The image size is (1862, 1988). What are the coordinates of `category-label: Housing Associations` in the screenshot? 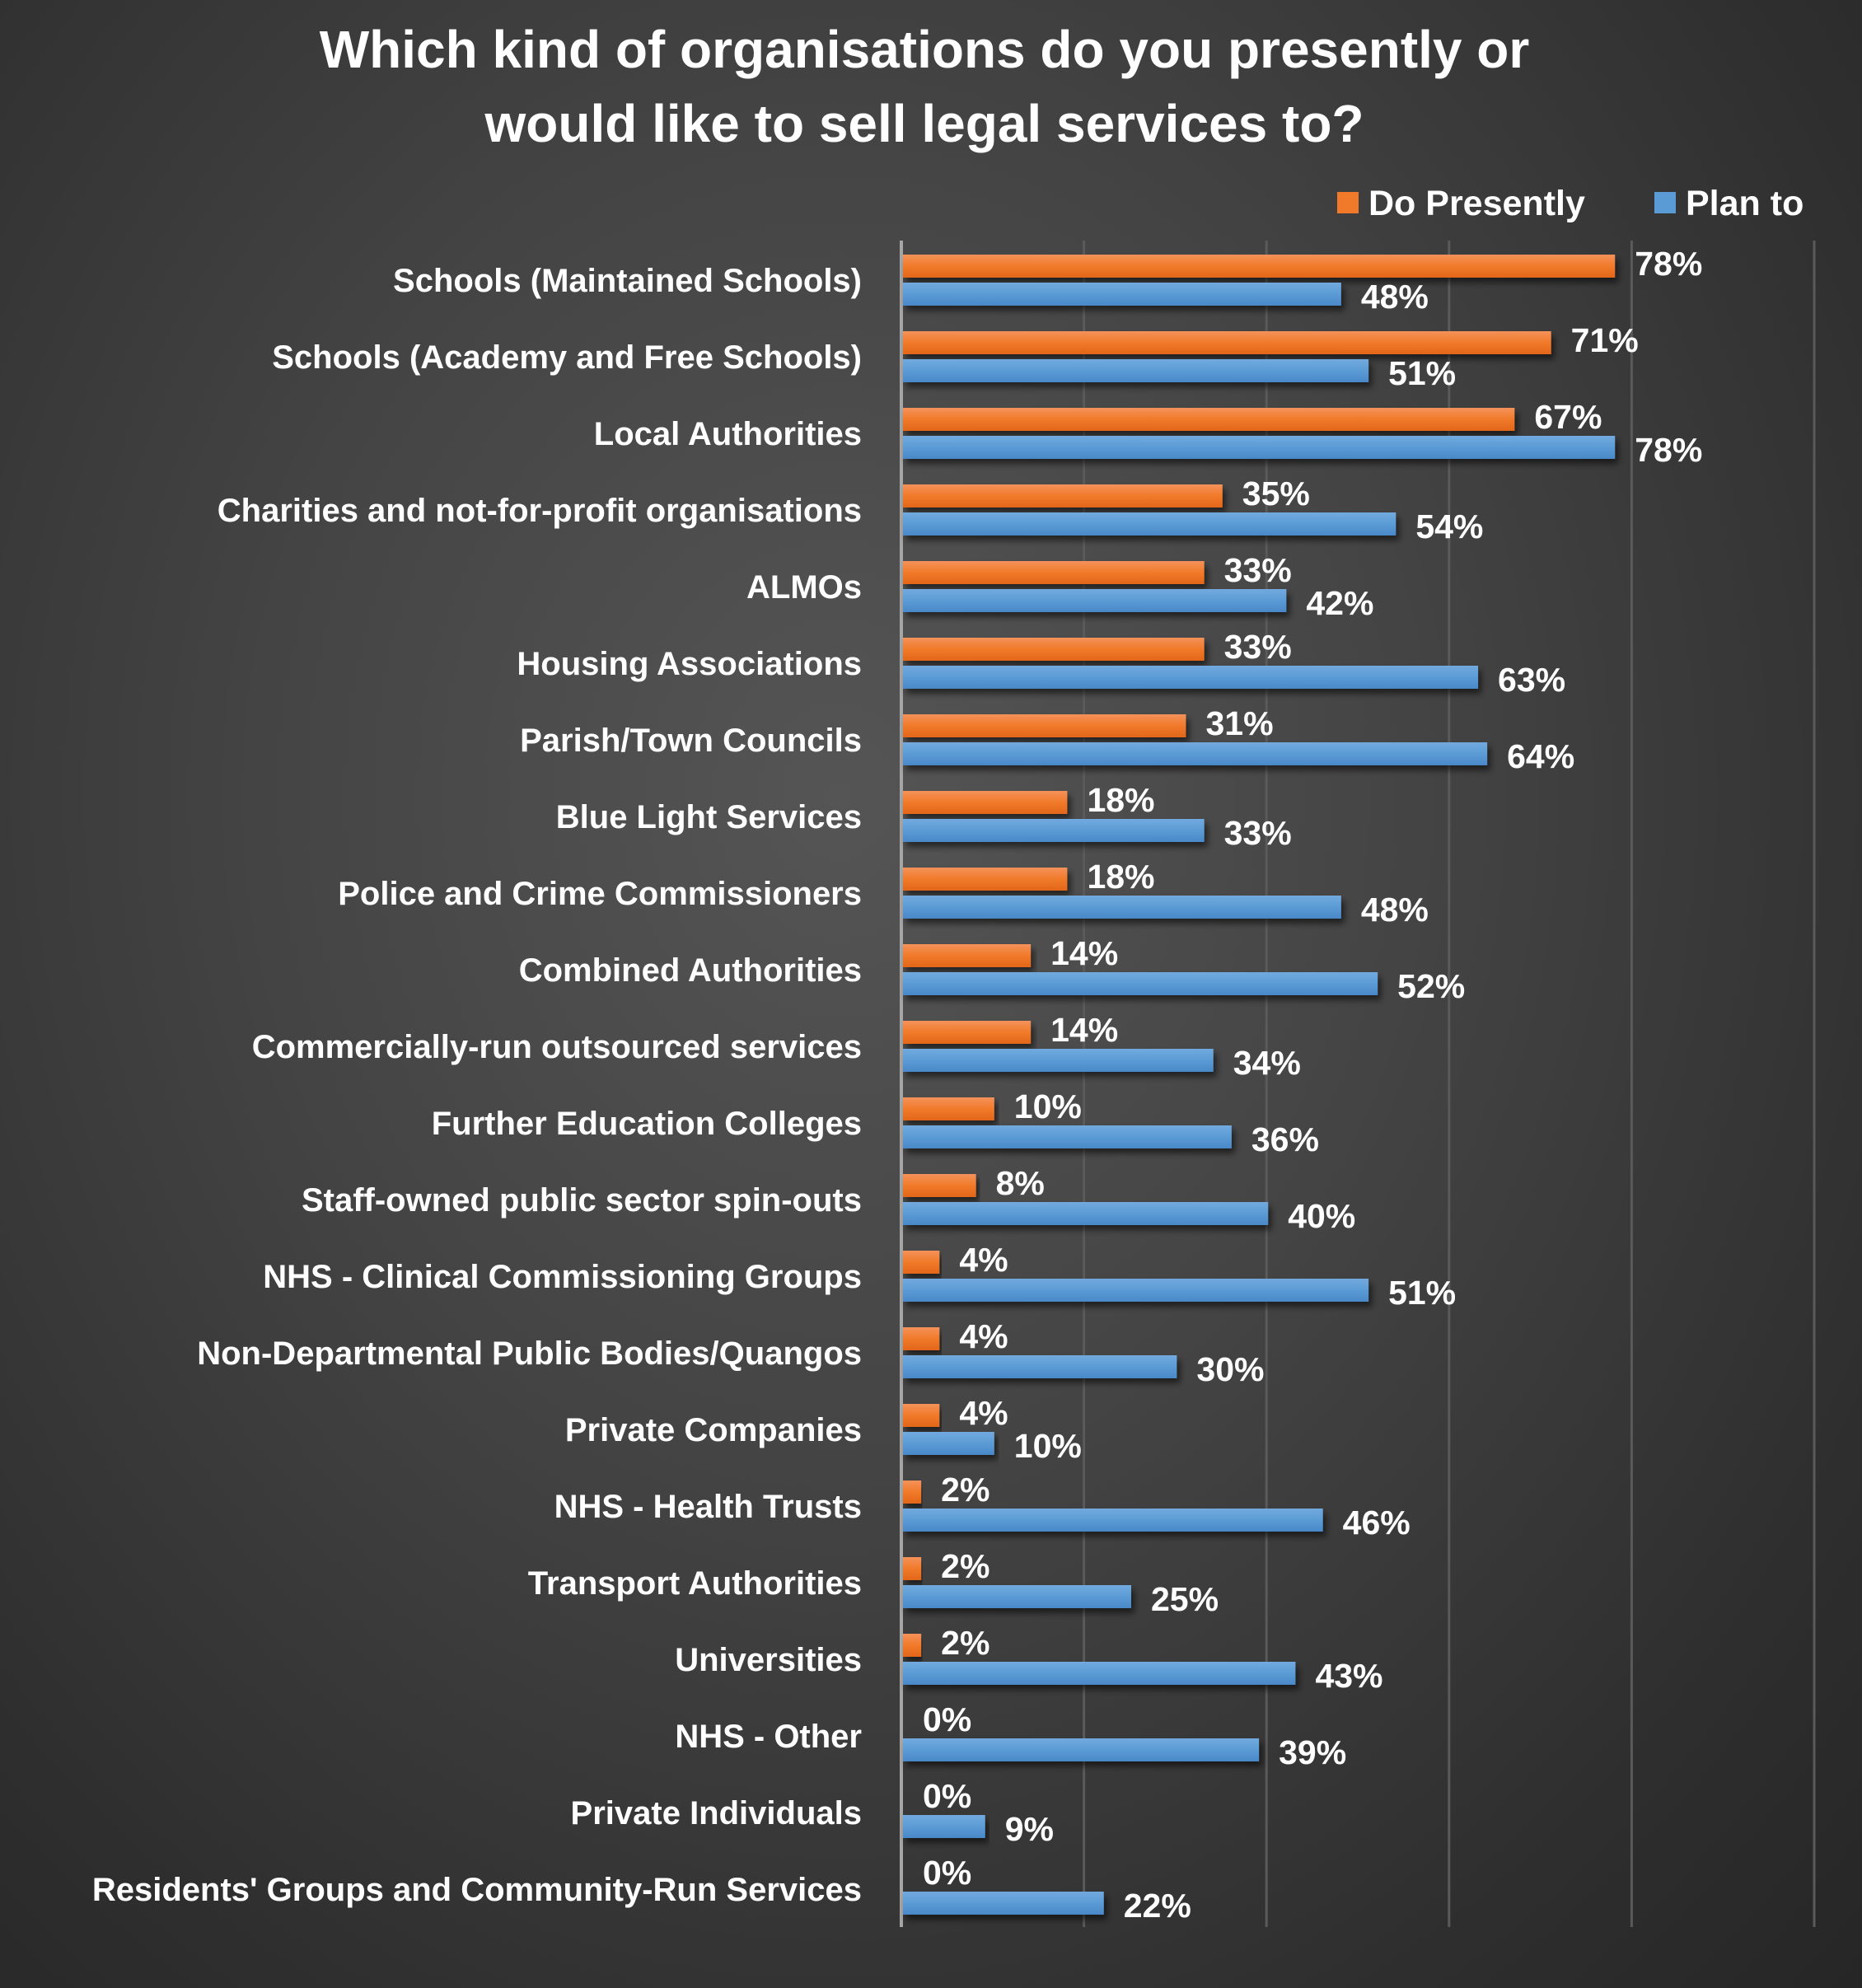 It's located at (689, 664).